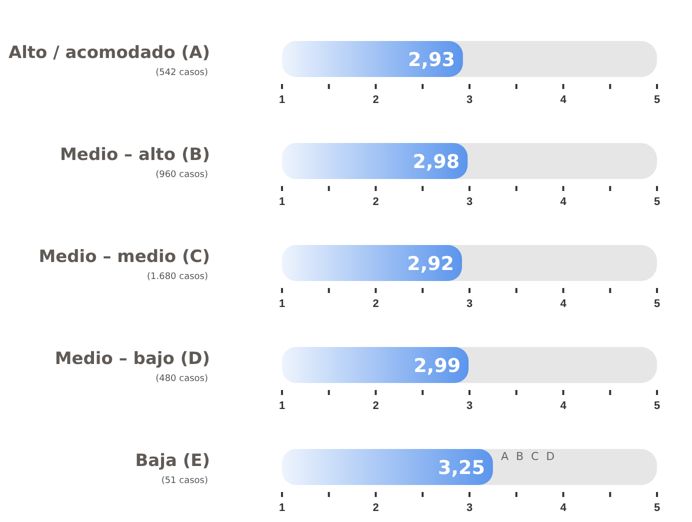  I want to click on y-tick-label: Alto / acomodado (A), so click(109, 53).